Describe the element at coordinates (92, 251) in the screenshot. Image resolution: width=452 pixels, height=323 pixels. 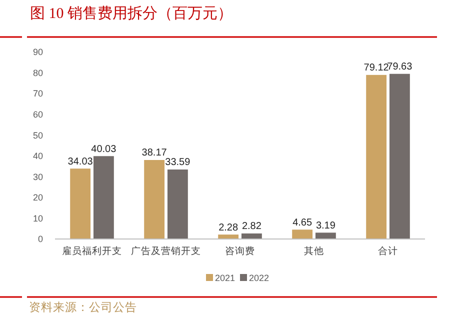
I see `x-tick-label: 雇员福利开支` at that location.